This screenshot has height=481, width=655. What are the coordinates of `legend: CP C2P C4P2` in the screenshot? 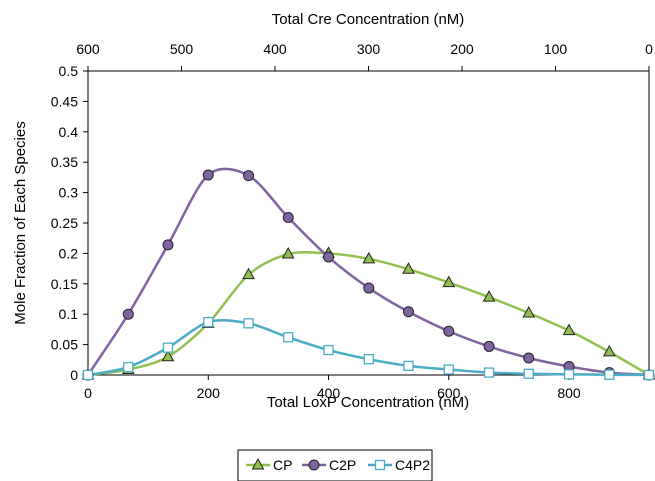 It's located at (335, 465).